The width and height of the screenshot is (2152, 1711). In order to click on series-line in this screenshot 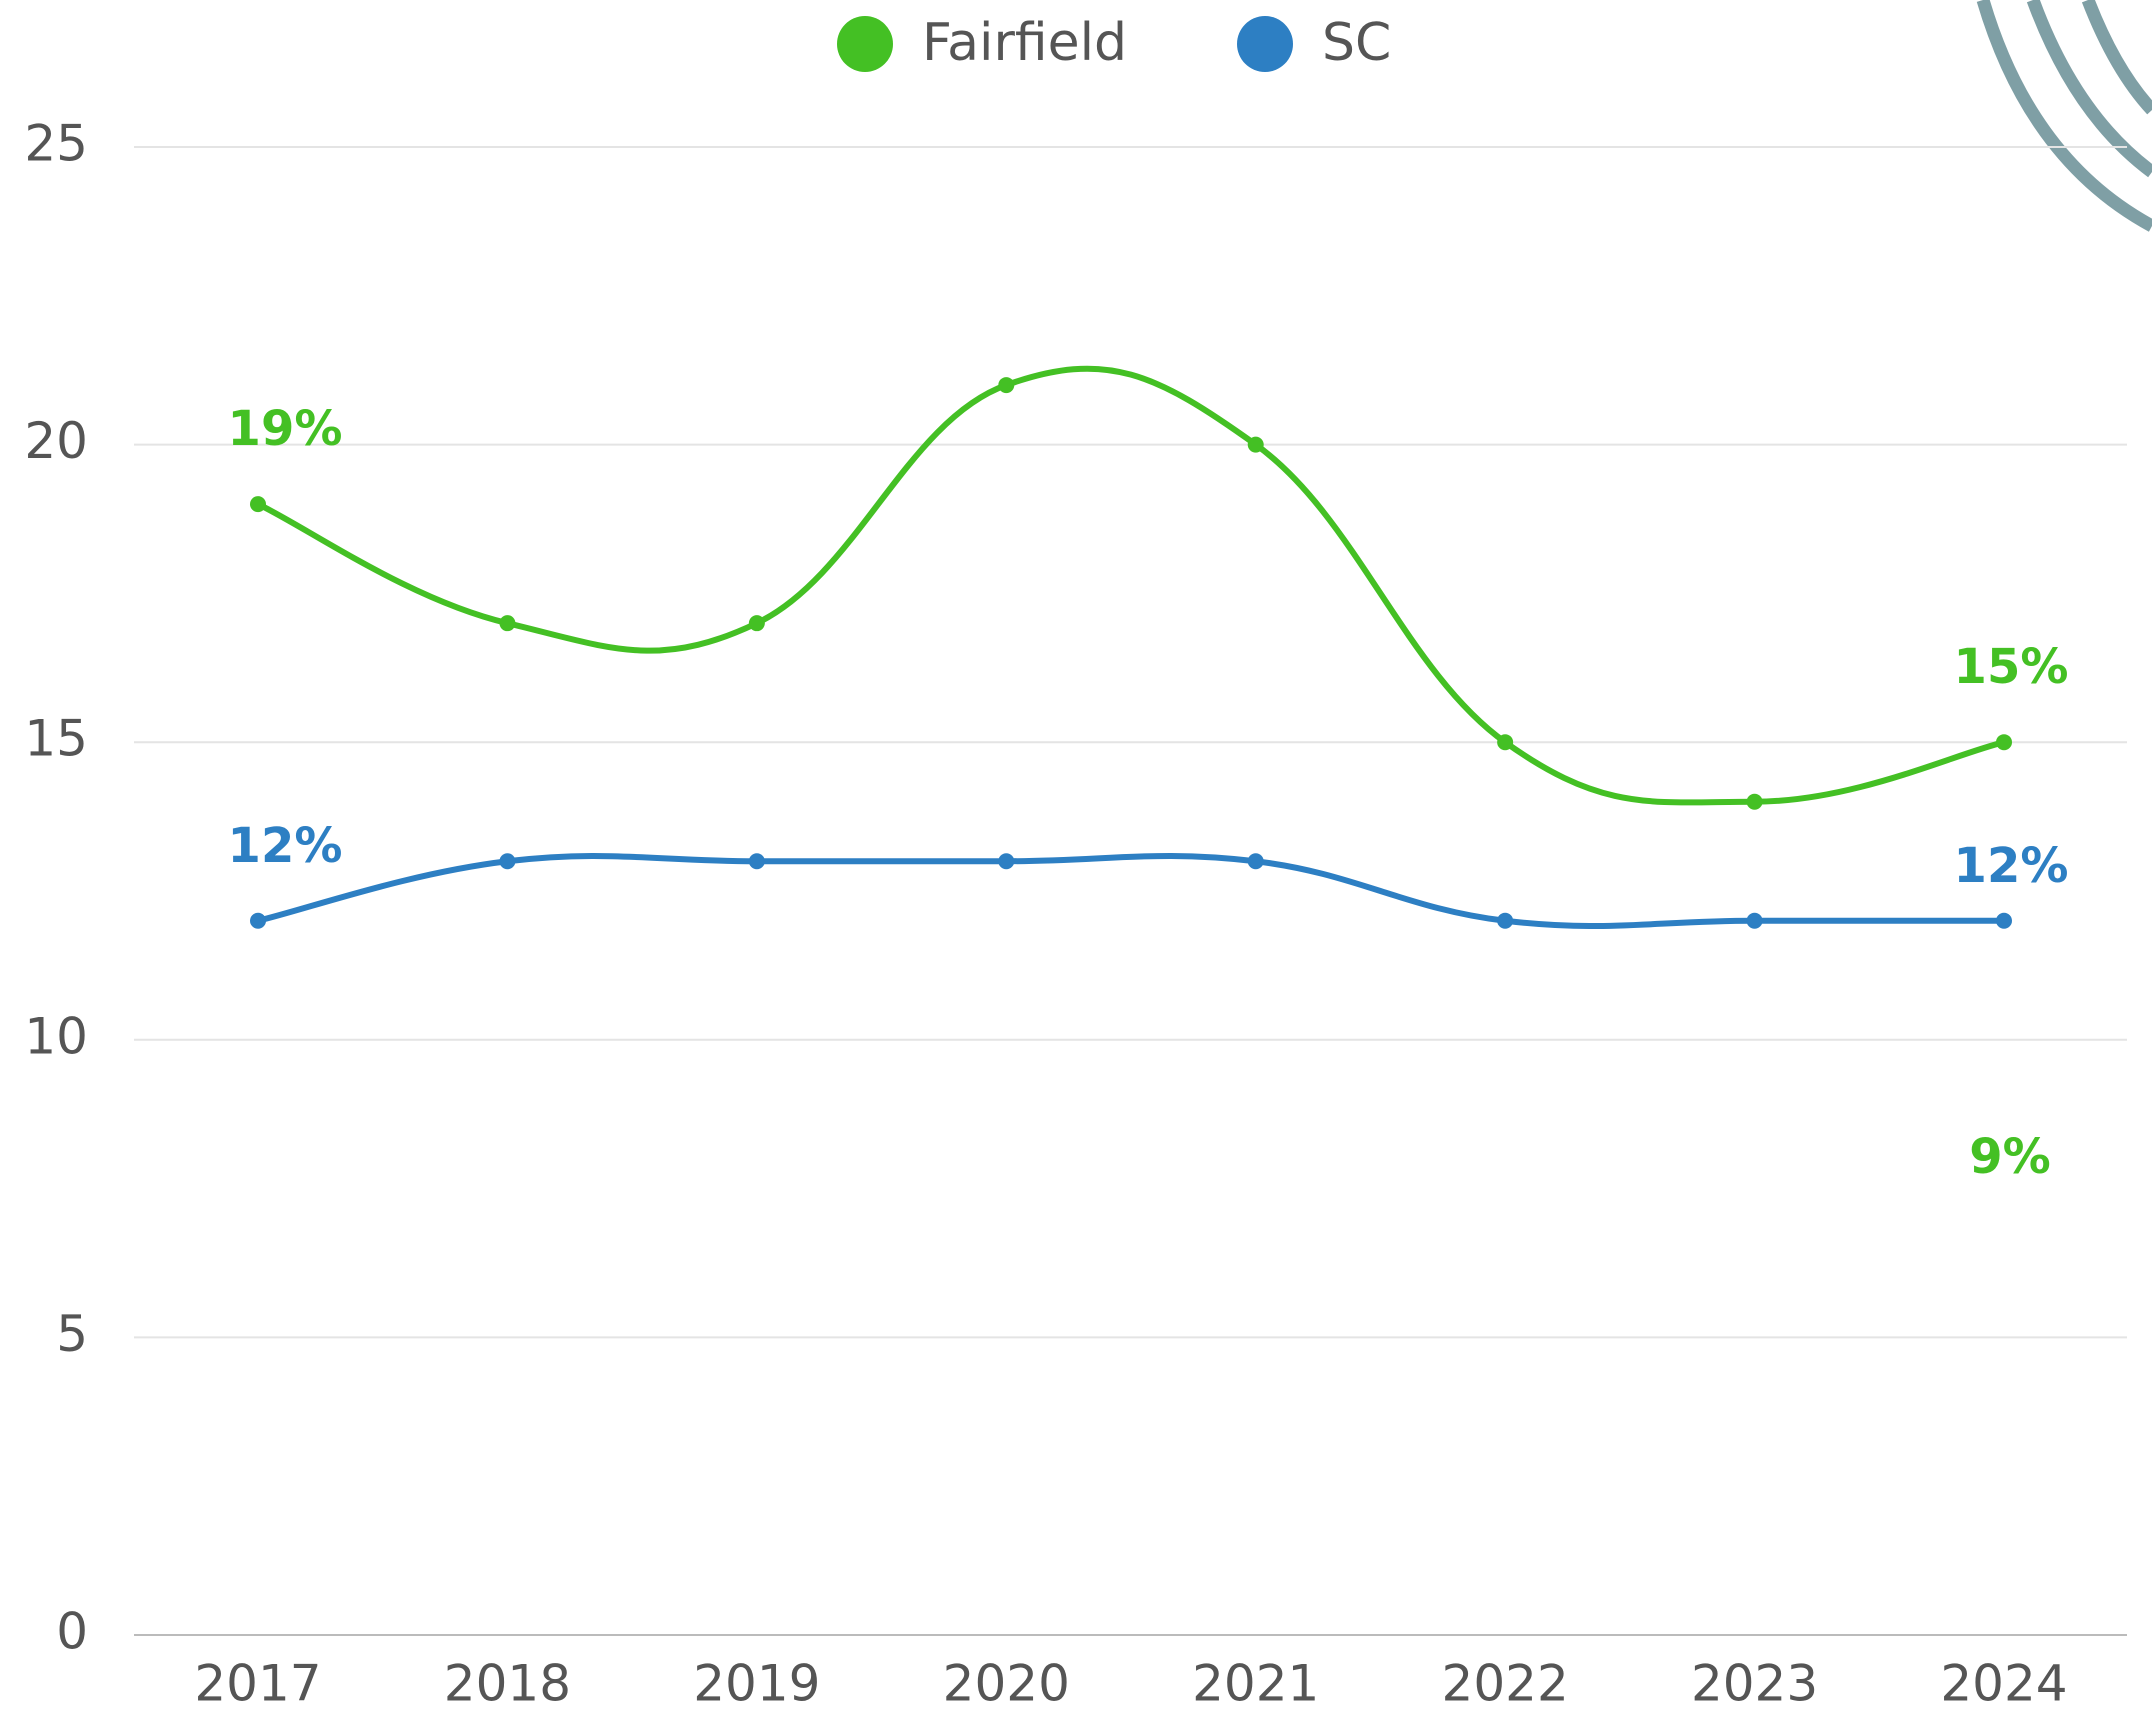, I will do `click(1130, 891)`.